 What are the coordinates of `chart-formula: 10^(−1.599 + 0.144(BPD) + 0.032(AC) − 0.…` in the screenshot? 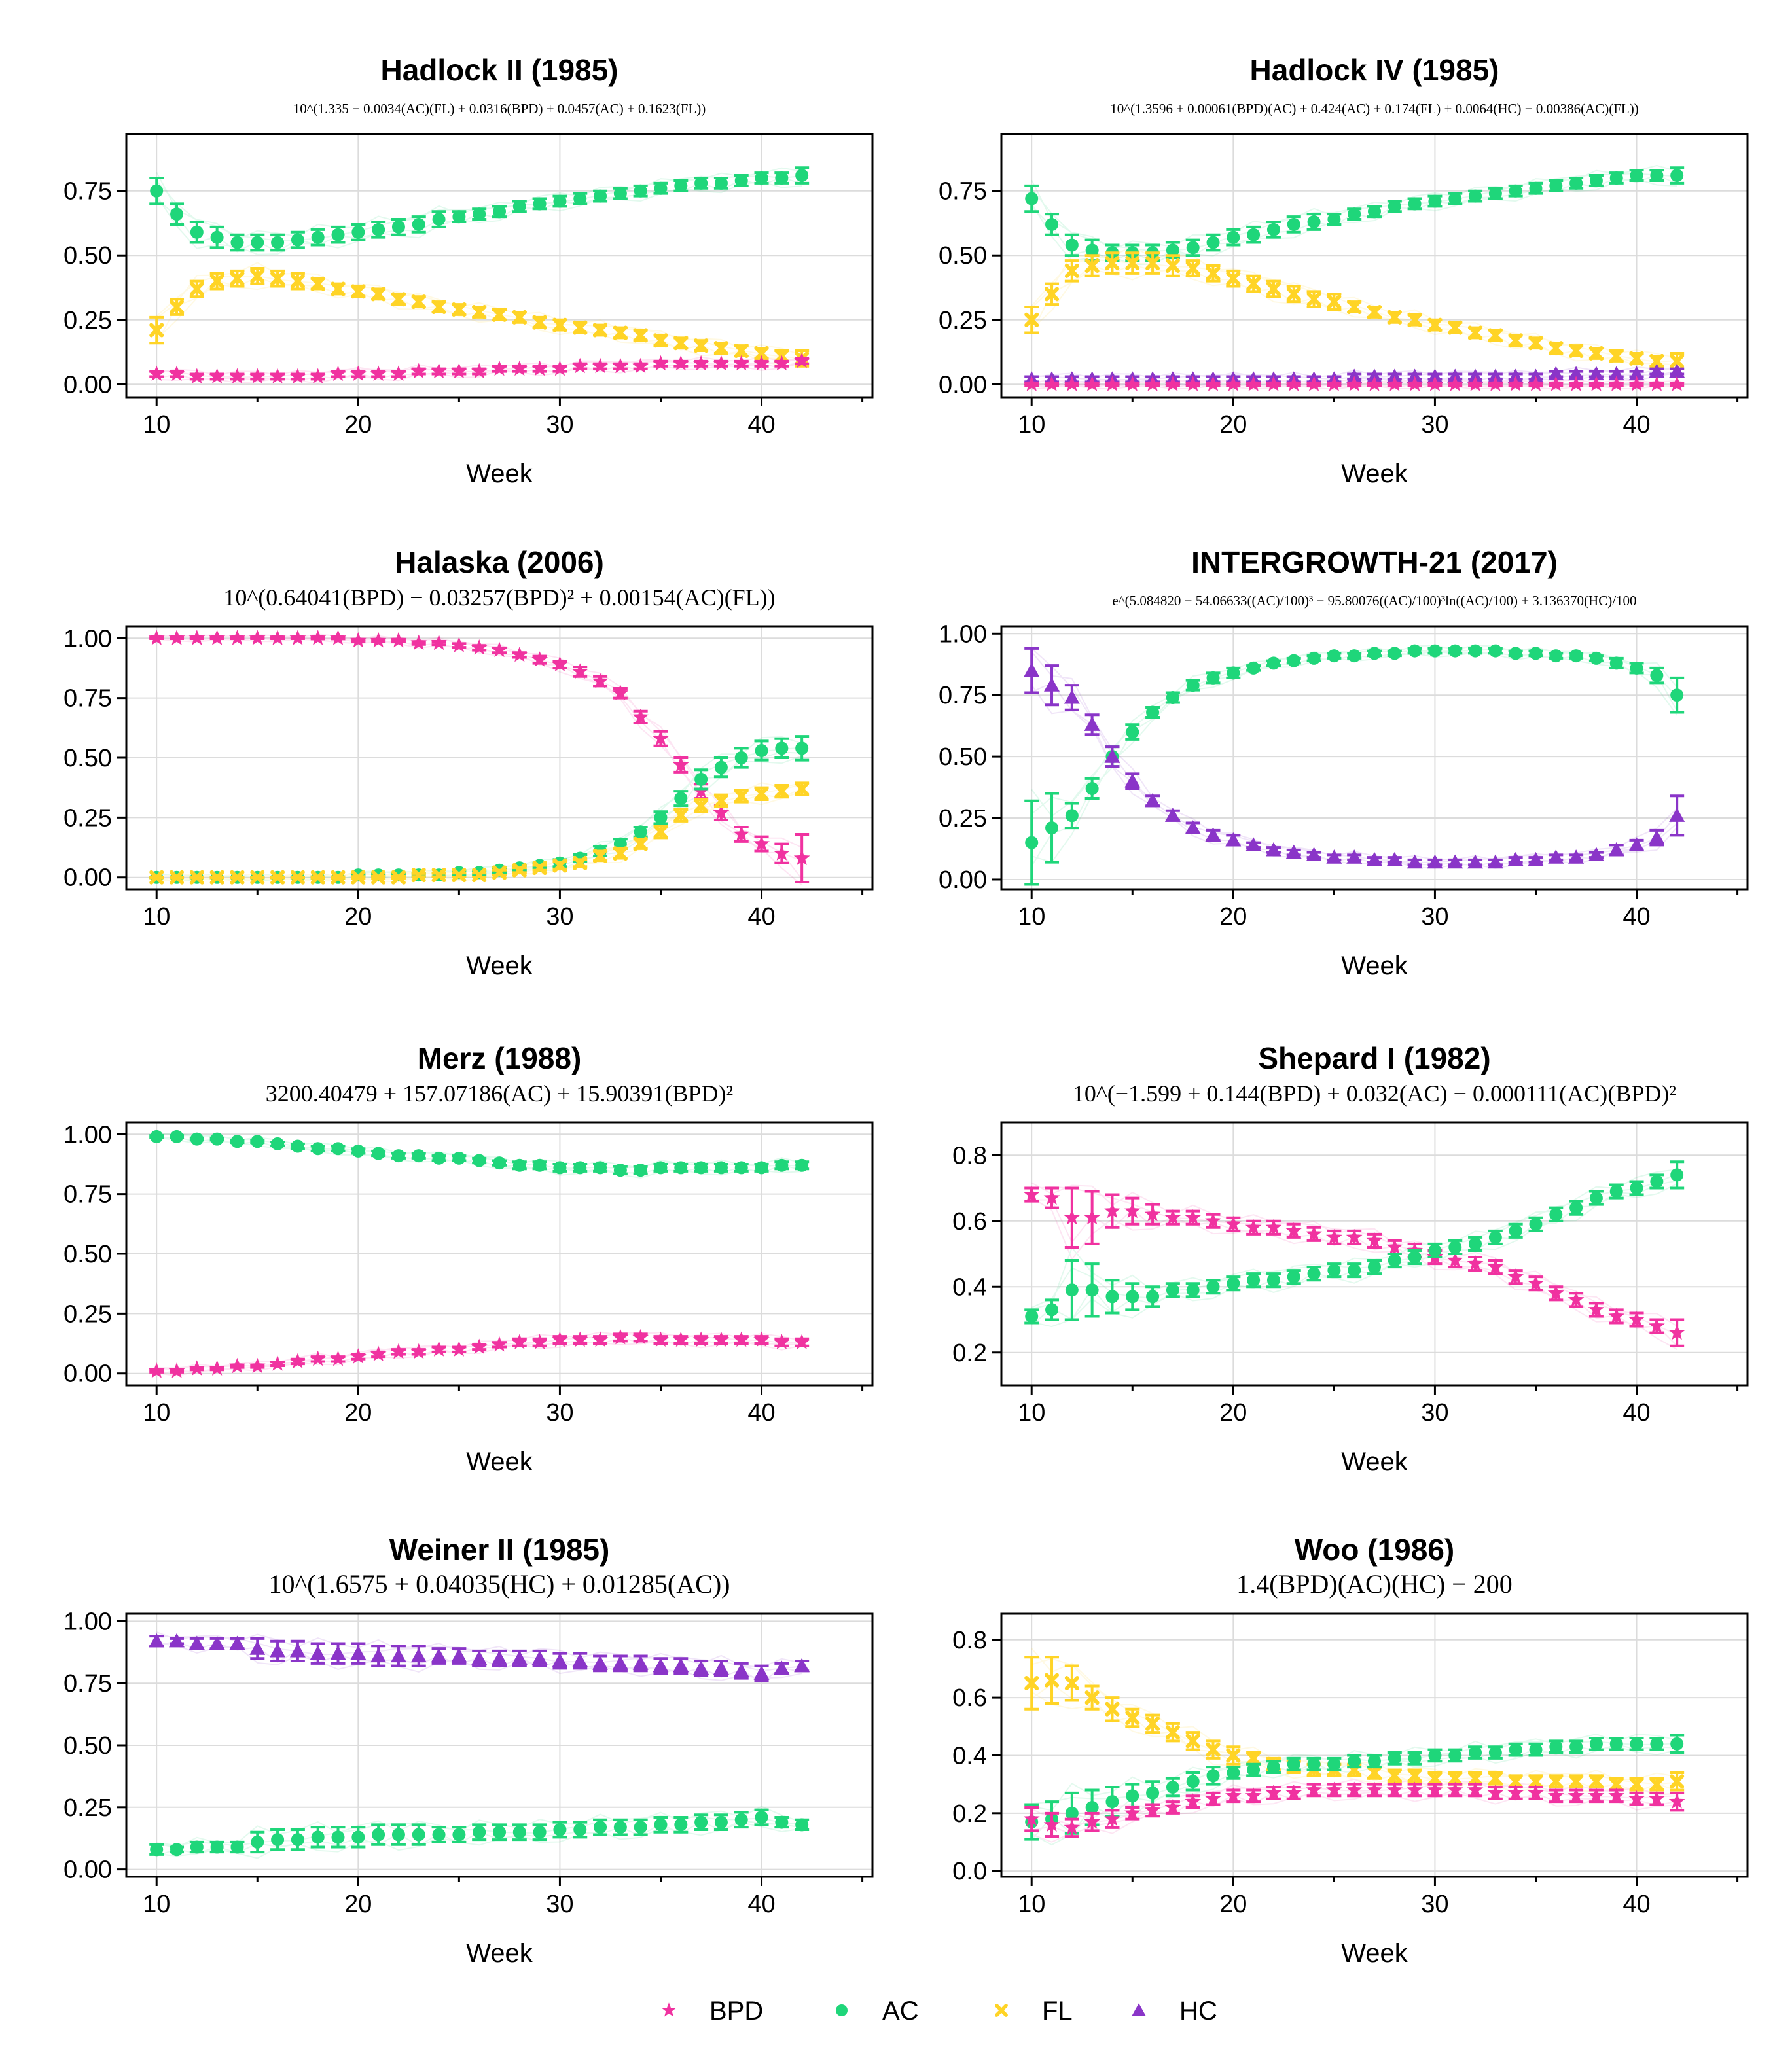 It's located at (1375, 1093).